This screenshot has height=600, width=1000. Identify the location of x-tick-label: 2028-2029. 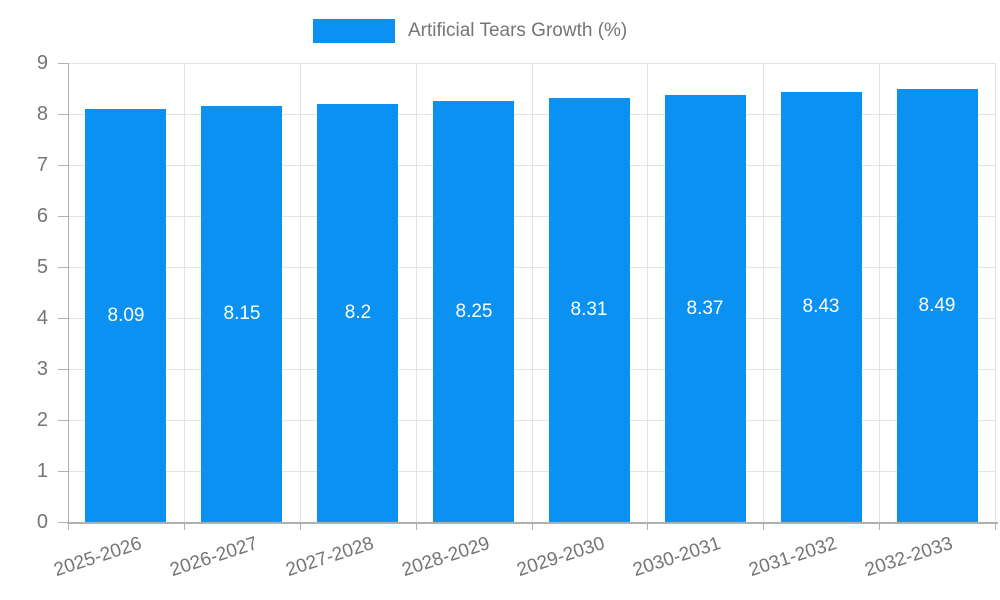
(446, 557).